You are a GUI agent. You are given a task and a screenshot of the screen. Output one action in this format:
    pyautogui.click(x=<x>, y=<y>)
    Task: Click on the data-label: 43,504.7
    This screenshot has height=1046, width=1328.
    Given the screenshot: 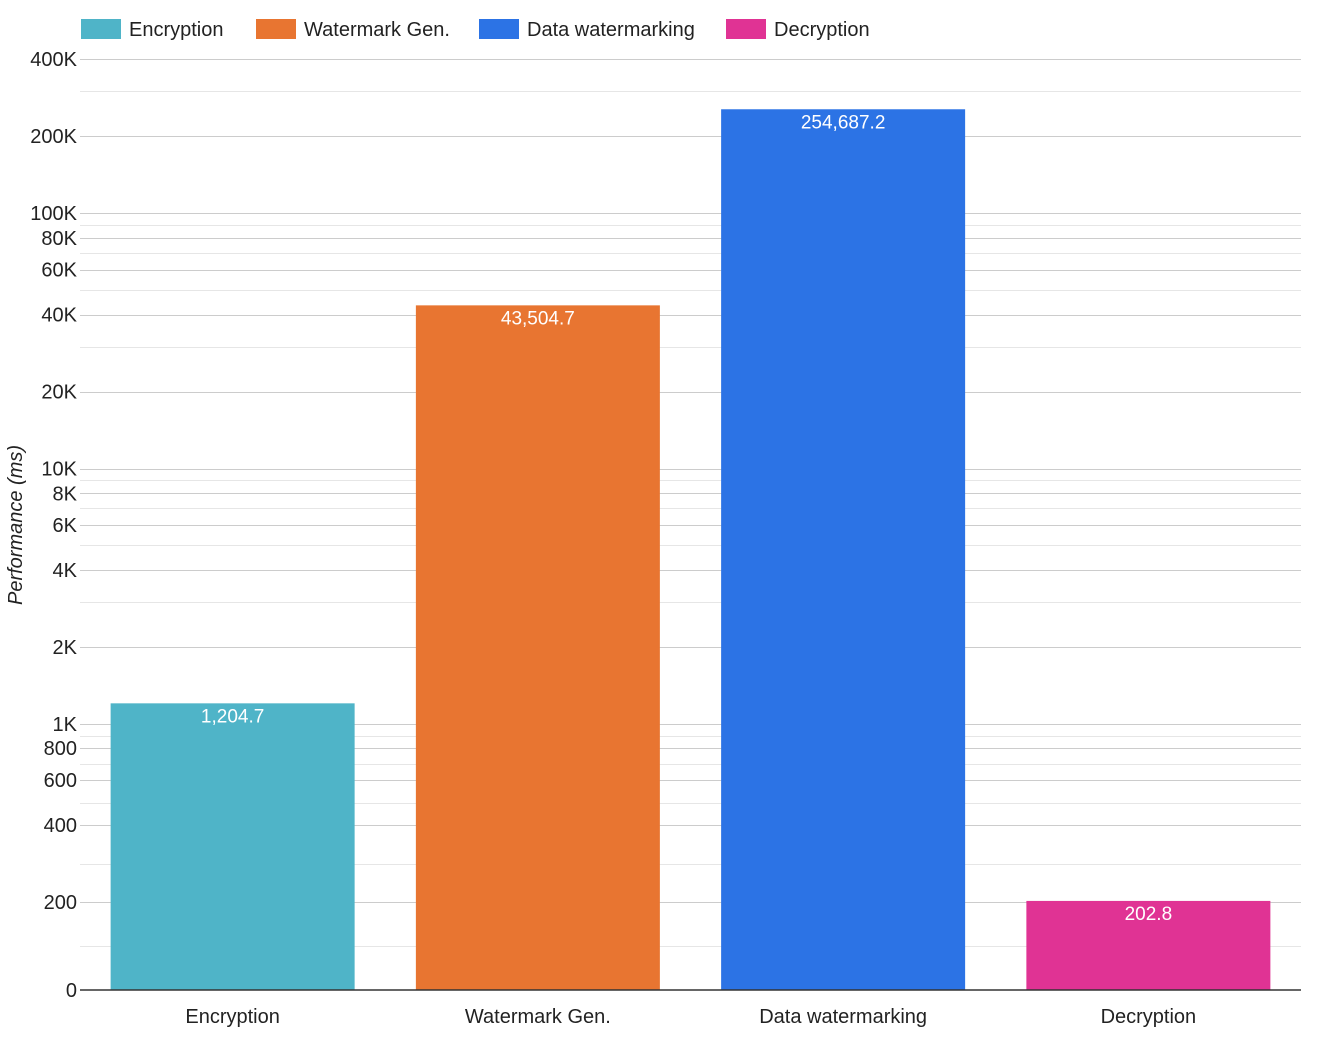 What is the action you would take?
    pyautogui.click(x=538, y=318)
    